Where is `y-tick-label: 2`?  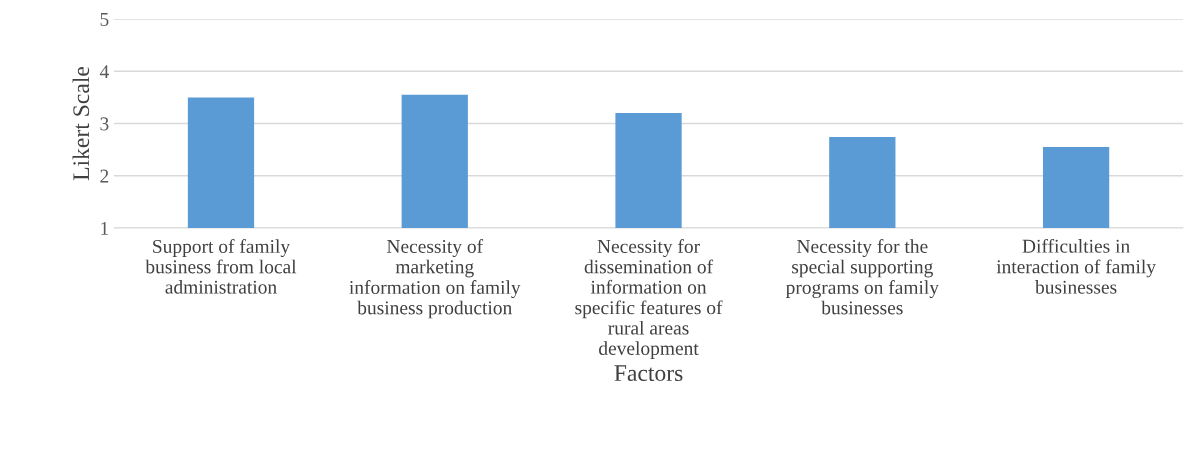 y-tick-label: 2 is located at coordinates (104, 176).